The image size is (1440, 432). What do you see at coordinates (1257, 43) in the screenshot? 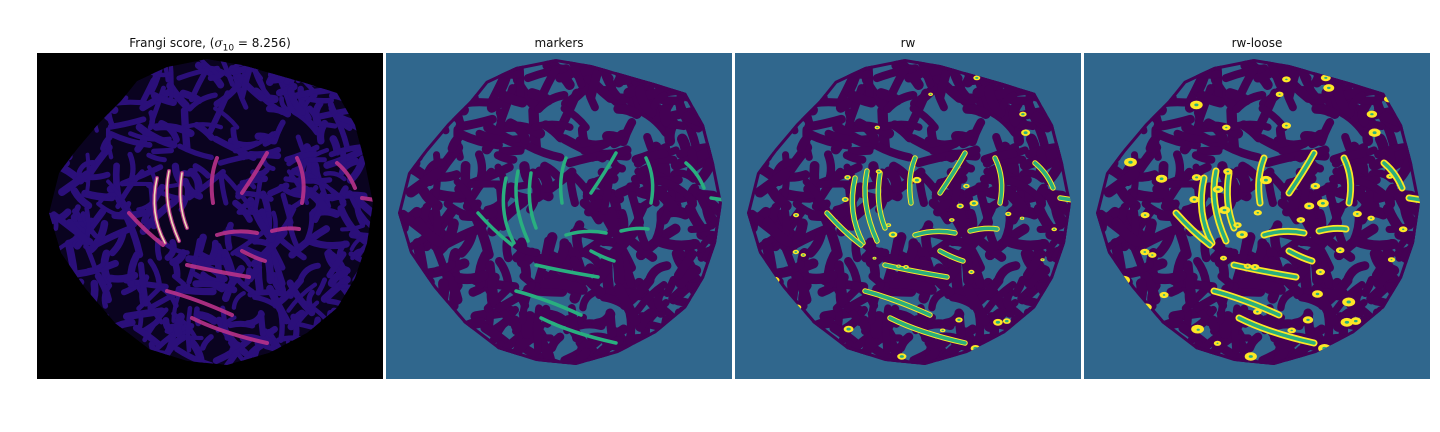
I see `rw-loose-panel-title: rw-loose` at bounding box center [1257, 43].